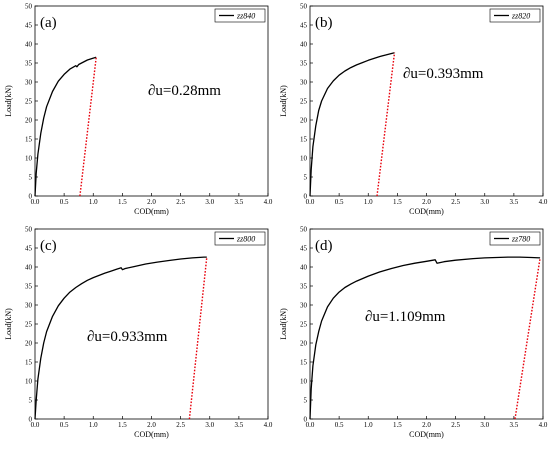 This screenshot has height=450, width=550. I want to click on annotation-text: ∂u=0.933mm, so click(127, 337).